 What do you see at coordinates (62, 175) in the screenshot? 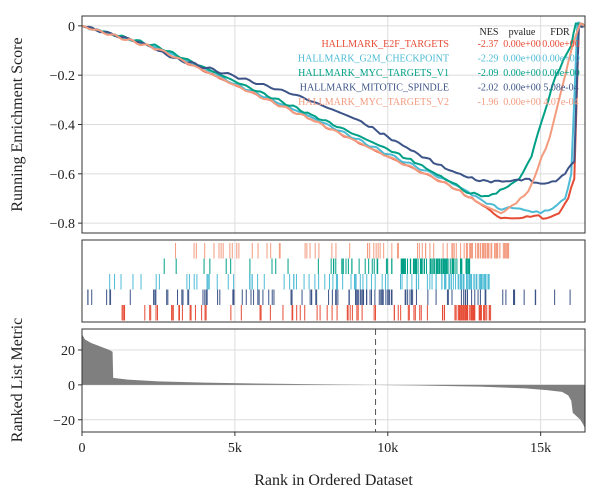
I see `enrichment-y-tick-label: −0.6` at bounding box center [62, 175].